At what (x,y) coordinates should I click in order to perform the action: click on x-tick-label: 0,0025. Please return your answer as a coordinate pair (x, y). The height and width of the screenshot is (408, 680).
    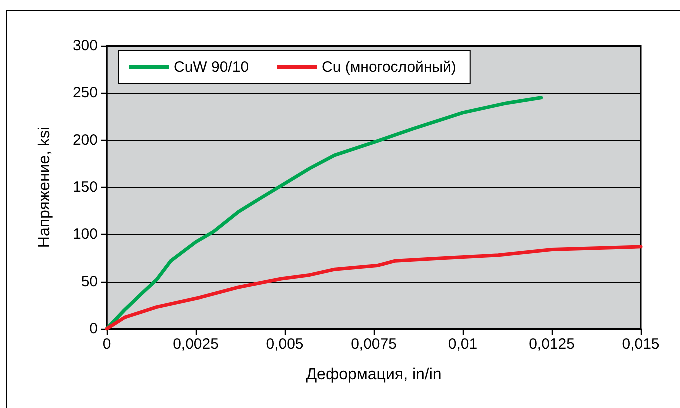
    Looking at the image, I should click on (196, 344).